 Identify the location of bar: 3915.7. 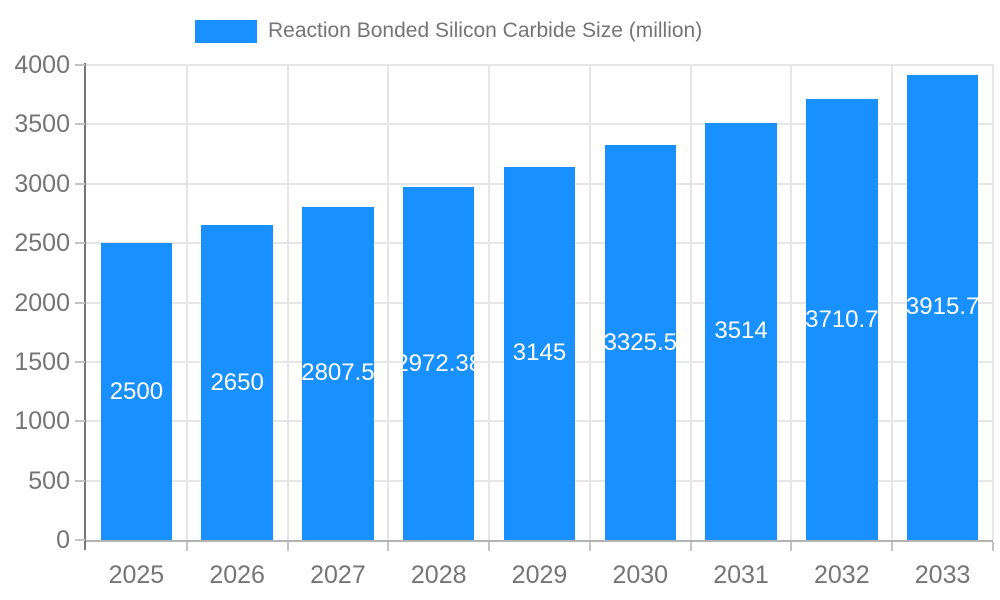
(942, 307).